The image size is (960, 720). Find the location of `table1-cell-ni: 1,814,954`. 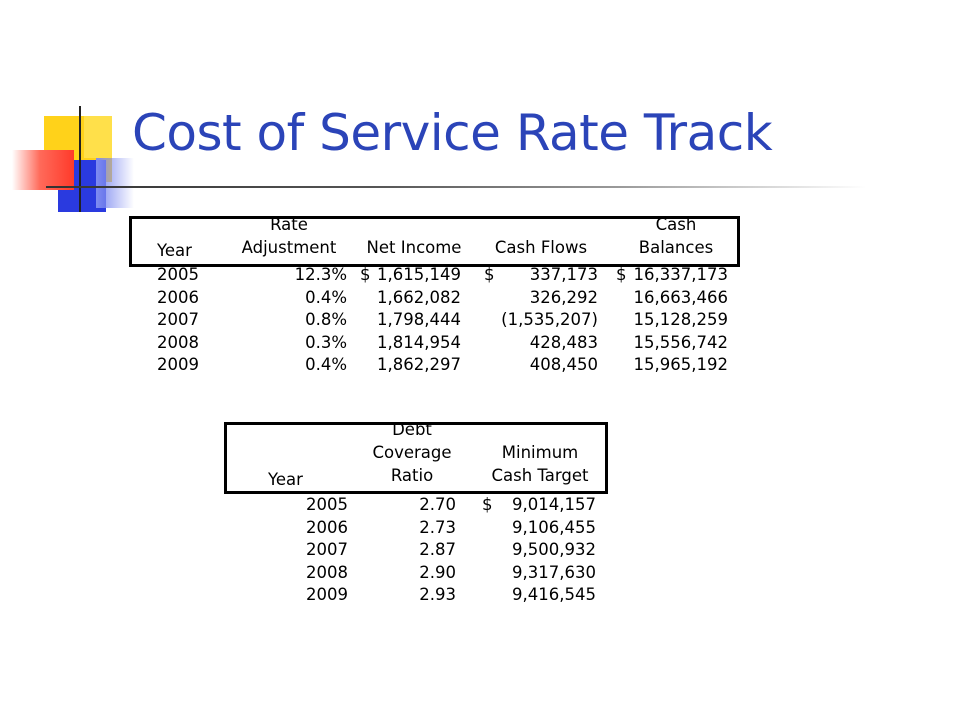

table1-cell-ni: 1,814,954 is located at coordinates (419, 342).